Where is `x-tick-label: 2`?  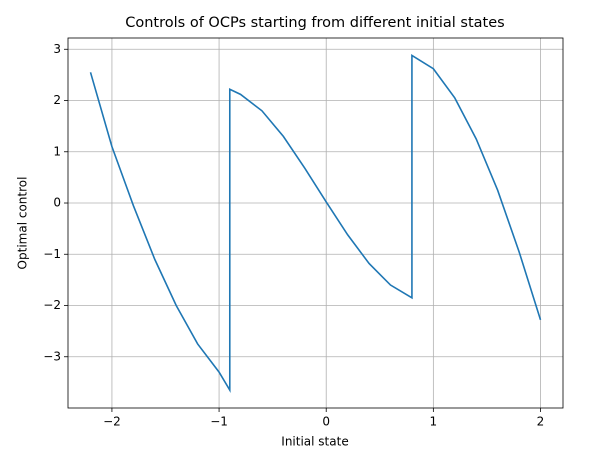
x-tick-label: 2 is located at coordinates (541, 422).